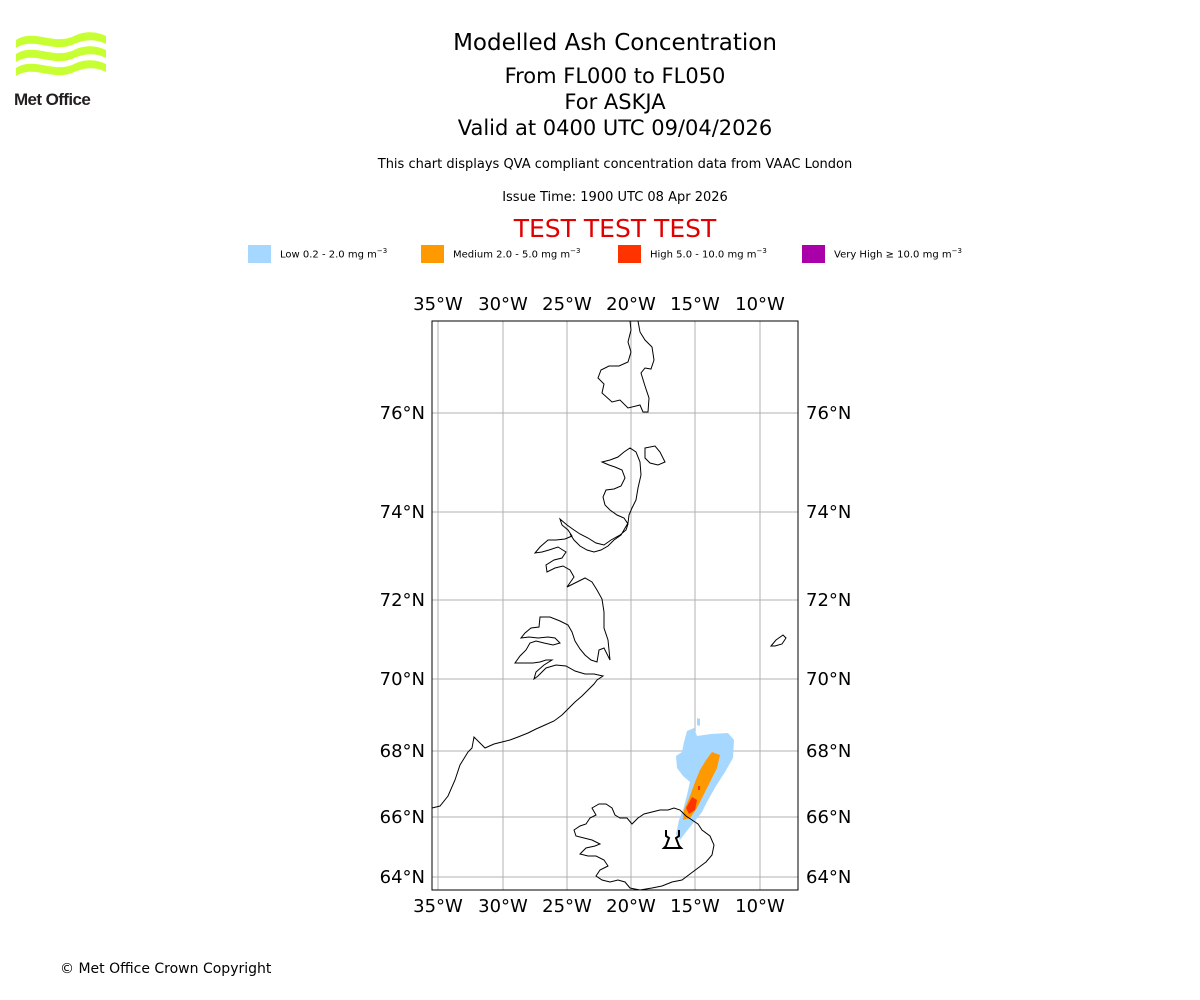 The image size is (1200, 1000). I want to click on legend-unit-very-high: −3, so click(956, 251).